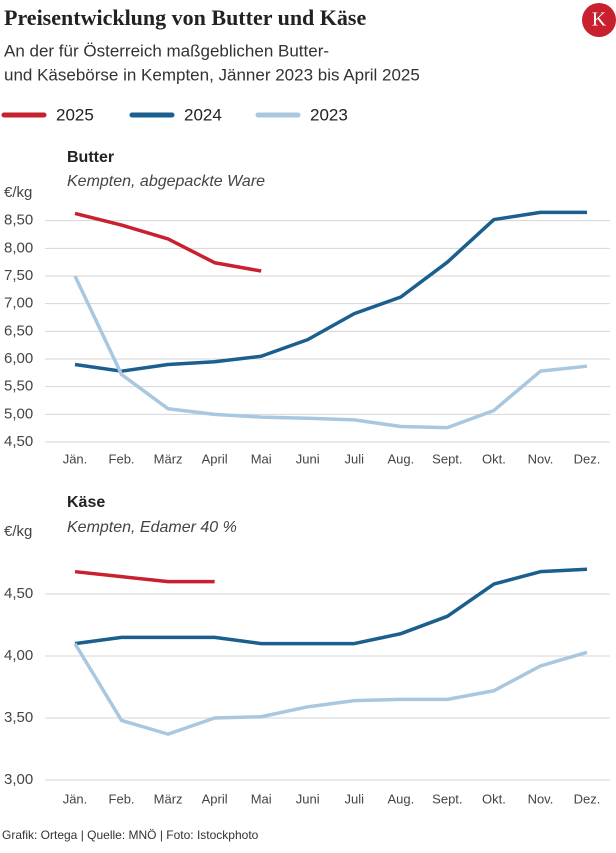  I want to click on series-line, so click(168, 242).